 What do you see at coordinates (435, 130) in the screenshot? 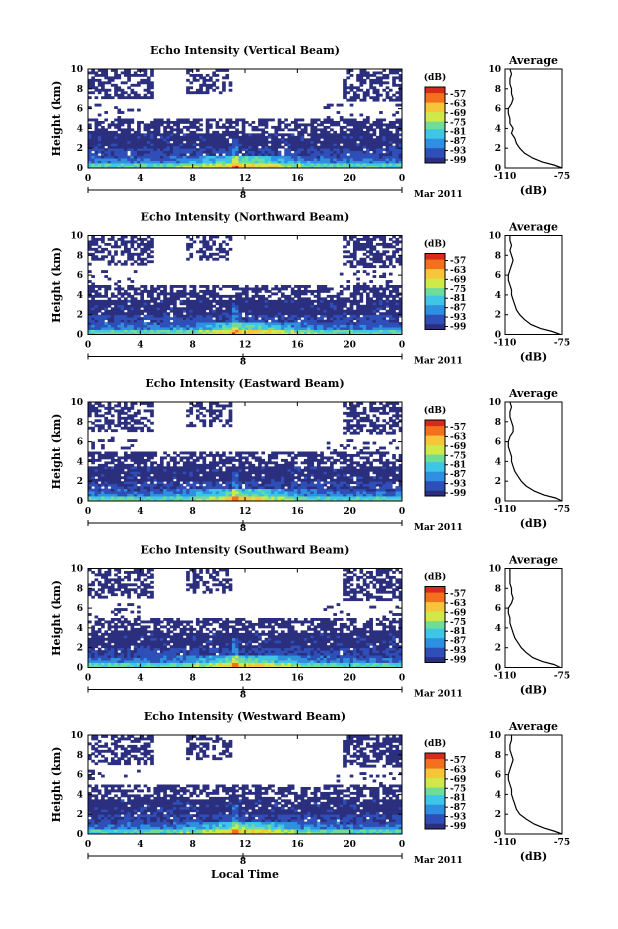
I see `colorbar-segment` at bounding box center [435, 130].